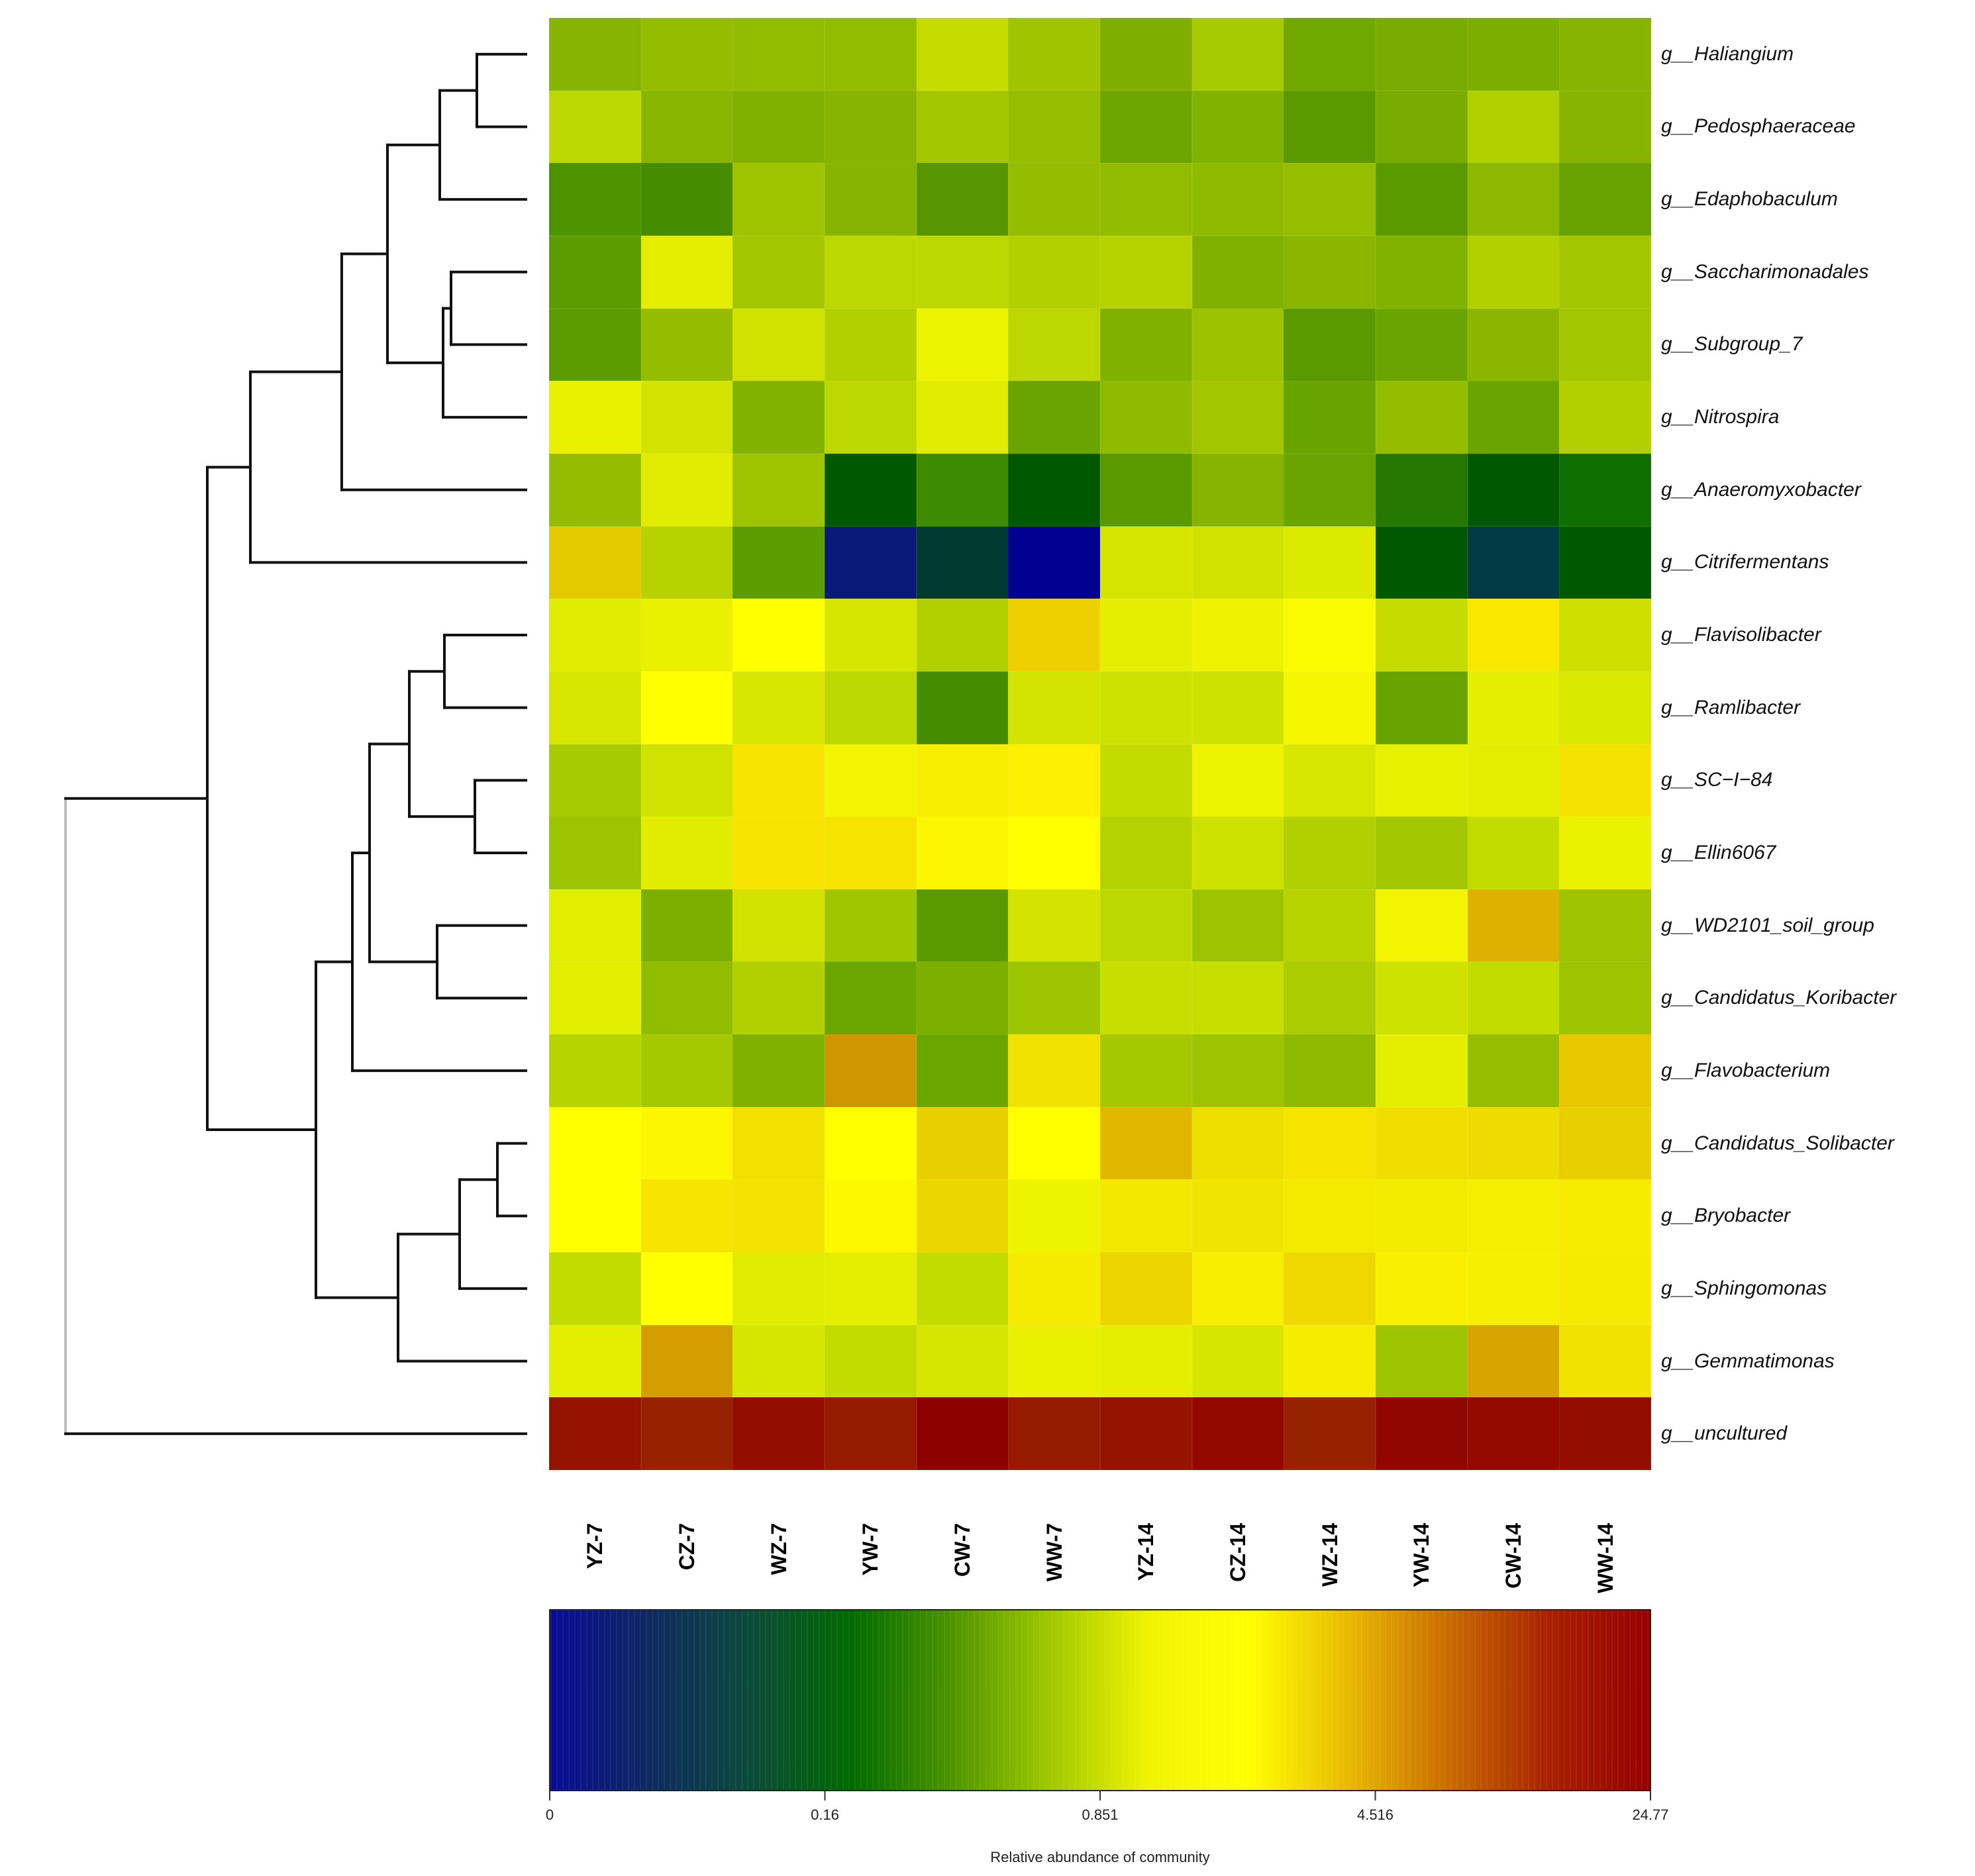  I want to click on row-label: g__Nitrospira, so click(1721, 417).